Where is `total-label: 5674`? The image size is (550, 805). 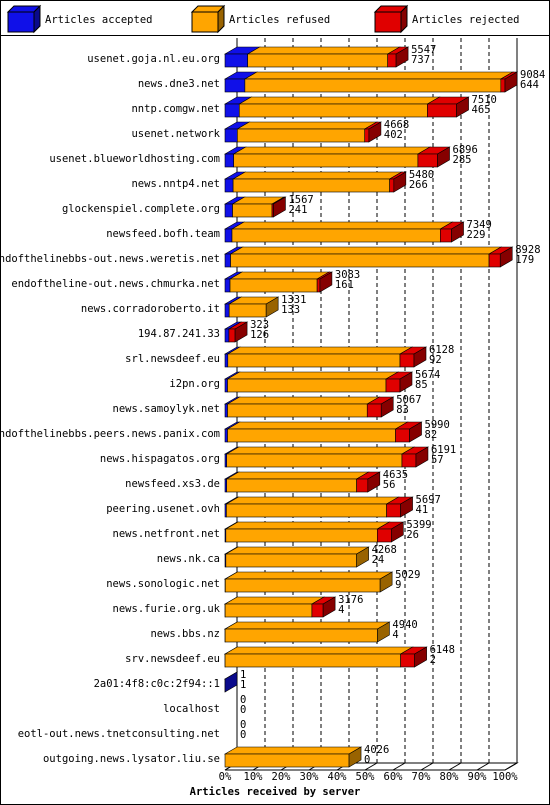
total-label: 5674 is located at coordinates (427, 375).